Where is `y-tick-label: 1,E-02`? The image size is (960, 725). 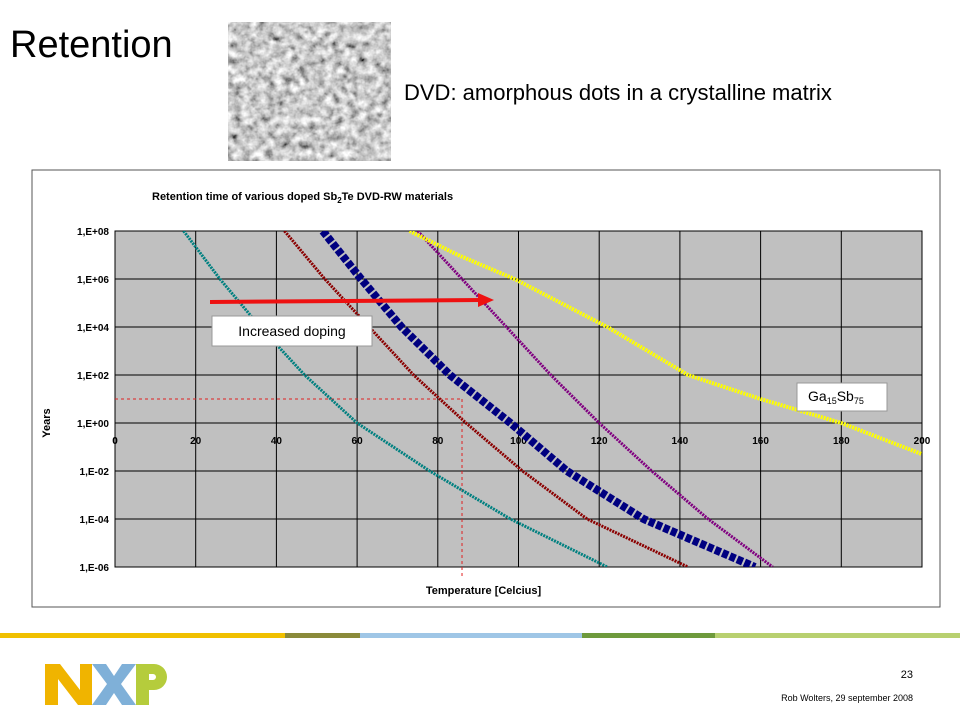
y-tick-label: 1,E-02 is located at coordinates (95, 472).